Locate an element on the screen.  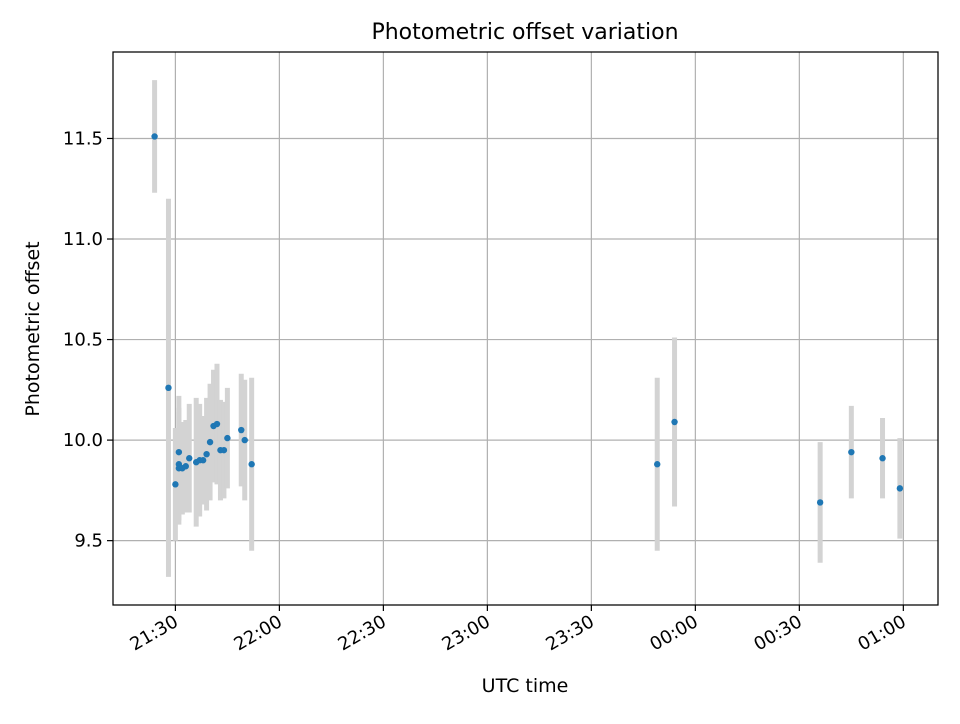
x-tick-label: 00:30 is located at coordinates (777, 633).